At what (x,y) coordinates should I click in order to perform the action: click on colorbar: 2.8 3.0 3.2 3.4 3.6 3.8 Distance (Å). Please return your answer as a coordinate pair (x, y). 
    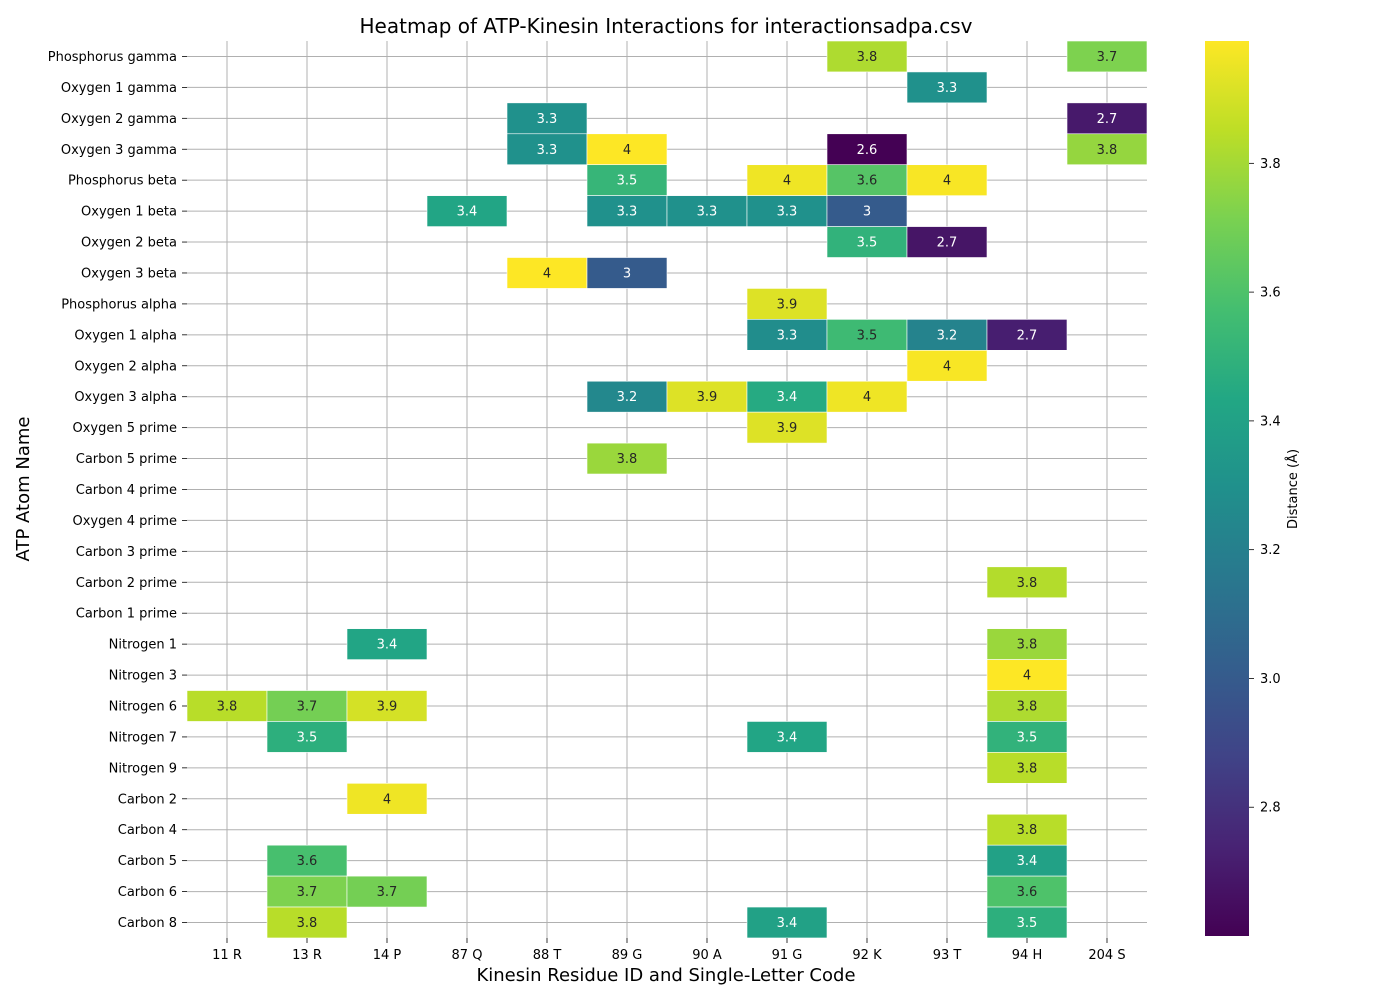
    Looking at the image, I should click on (1253, 488).